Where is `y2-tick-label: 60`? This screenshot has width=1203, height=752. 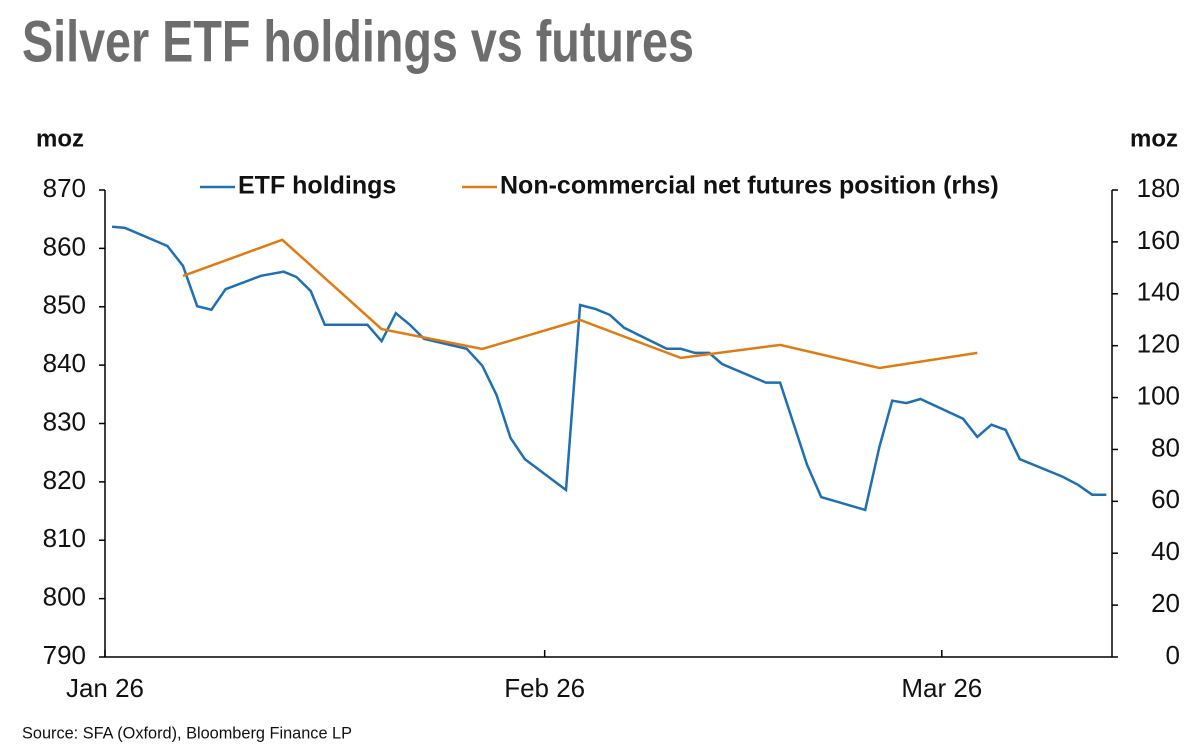 y2-tick-label: 60 is located at coordinates (1165, 499).